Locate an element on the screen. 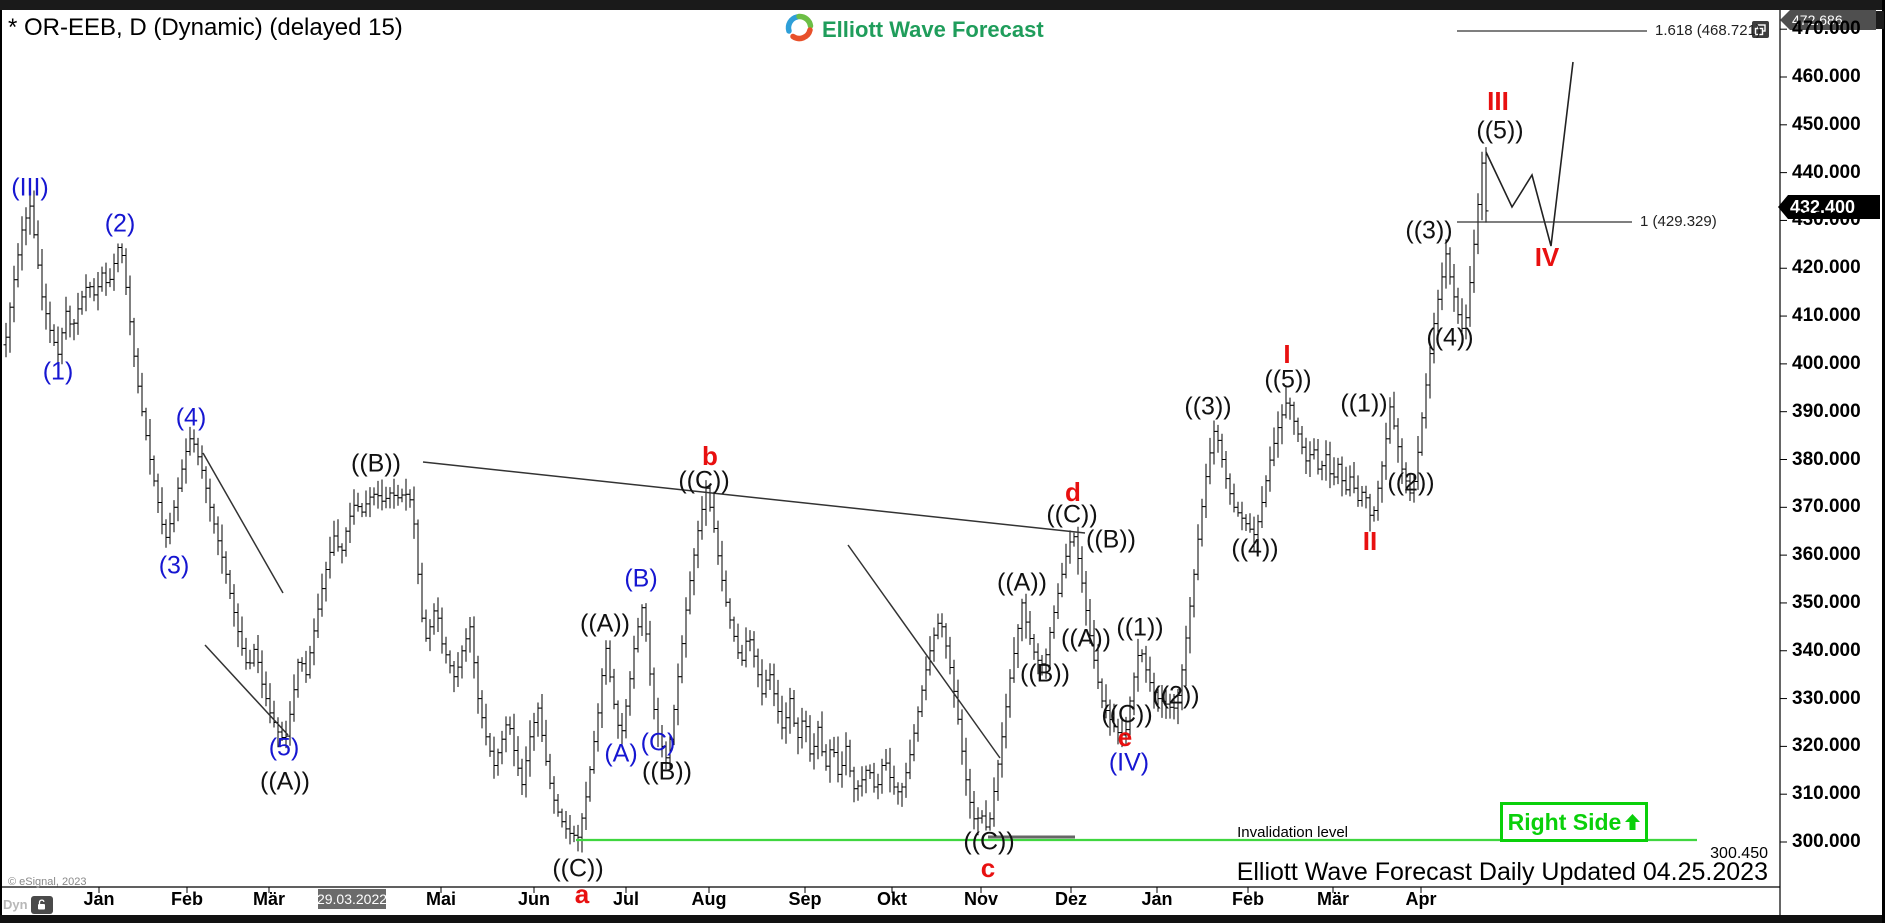  esignal-copyright: © eSignal, 2023 is located at coordinates (47, 882).